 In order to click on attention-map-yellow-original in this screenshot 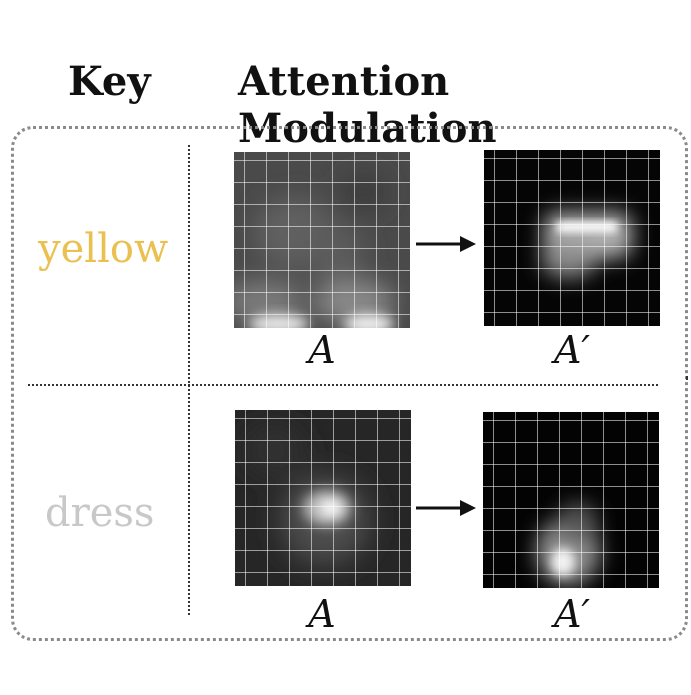, I will do `click(322, 240)`.